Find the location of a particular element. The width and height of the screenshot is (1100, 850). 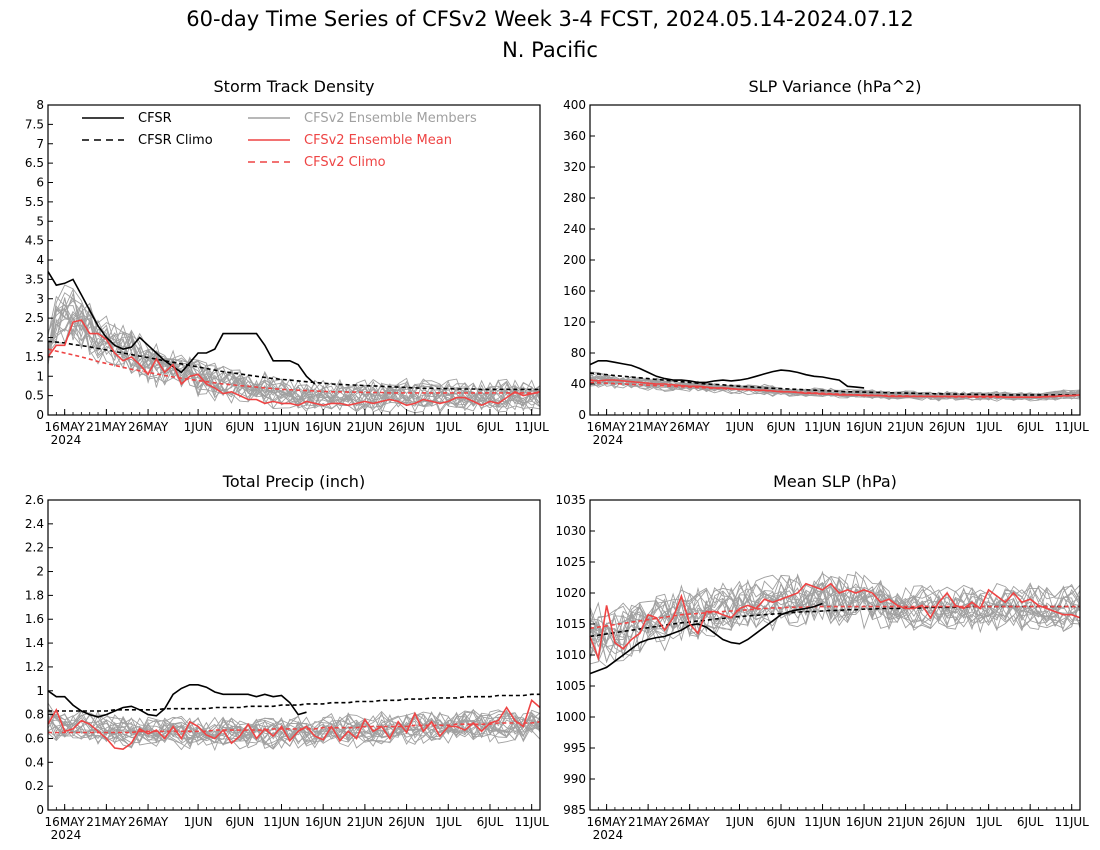

y-tick-label: 240 is located at coordinates (574, 229).